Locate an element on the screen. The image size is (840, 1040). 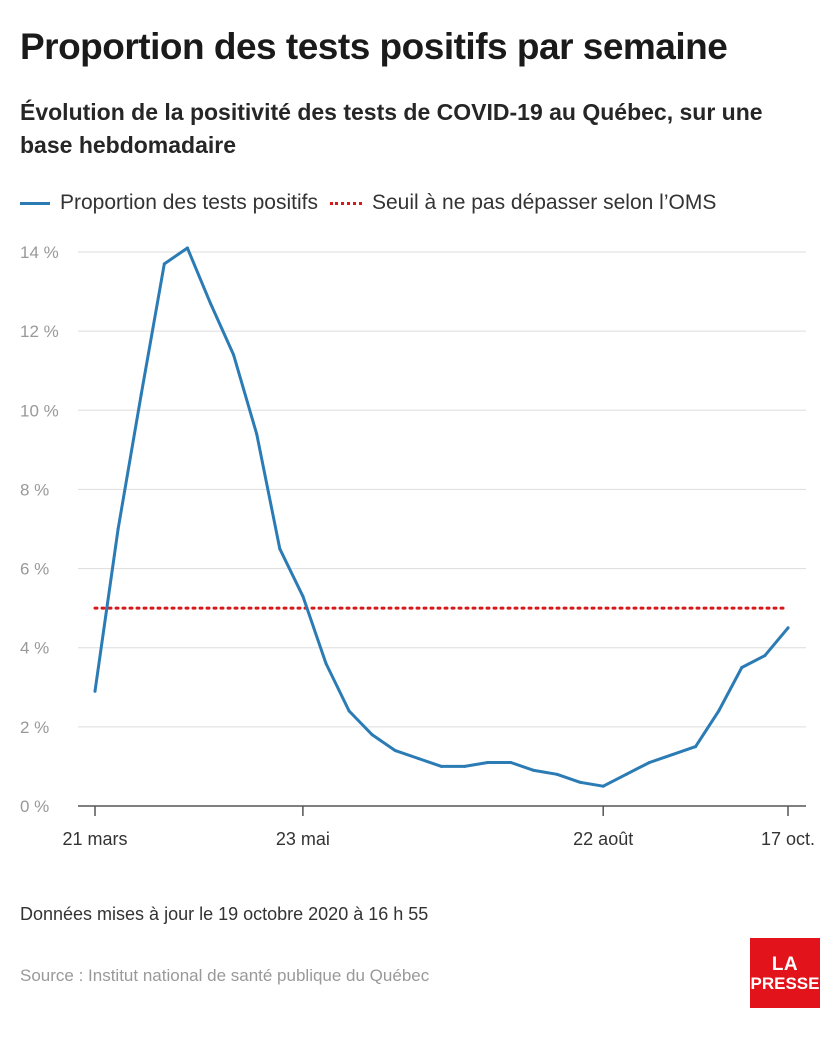
y-tick-label: 0 % is located at coordinates (34, 806).